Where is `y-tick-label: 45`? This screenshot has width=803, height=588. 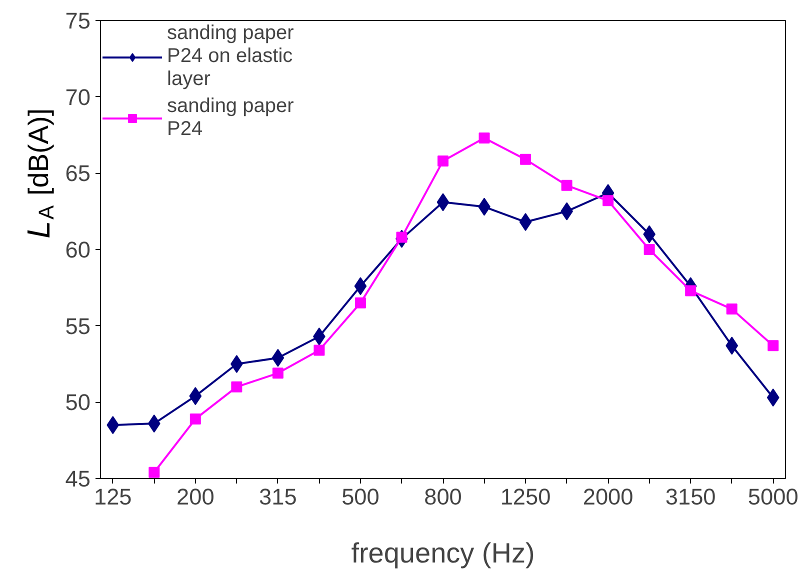
y-tick-label: 45 is located at coordinates (77, 479).